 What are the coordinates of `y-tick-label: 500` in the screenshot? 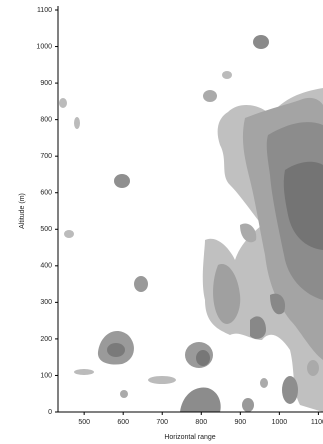 It's located at (46, 229).